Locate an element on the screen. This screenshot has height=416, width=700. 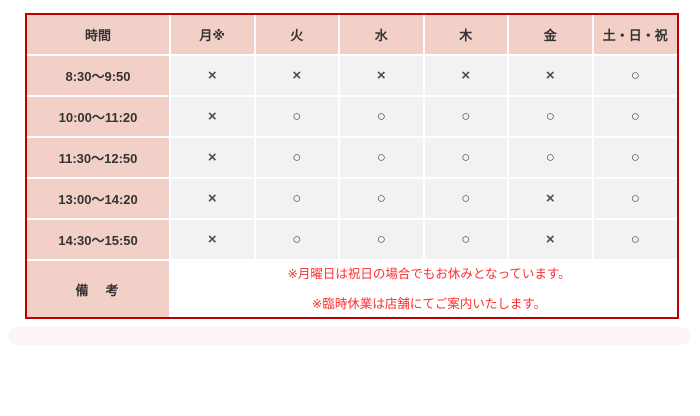
column-header-wednesday: 水 is located at coordinates (381, 35).